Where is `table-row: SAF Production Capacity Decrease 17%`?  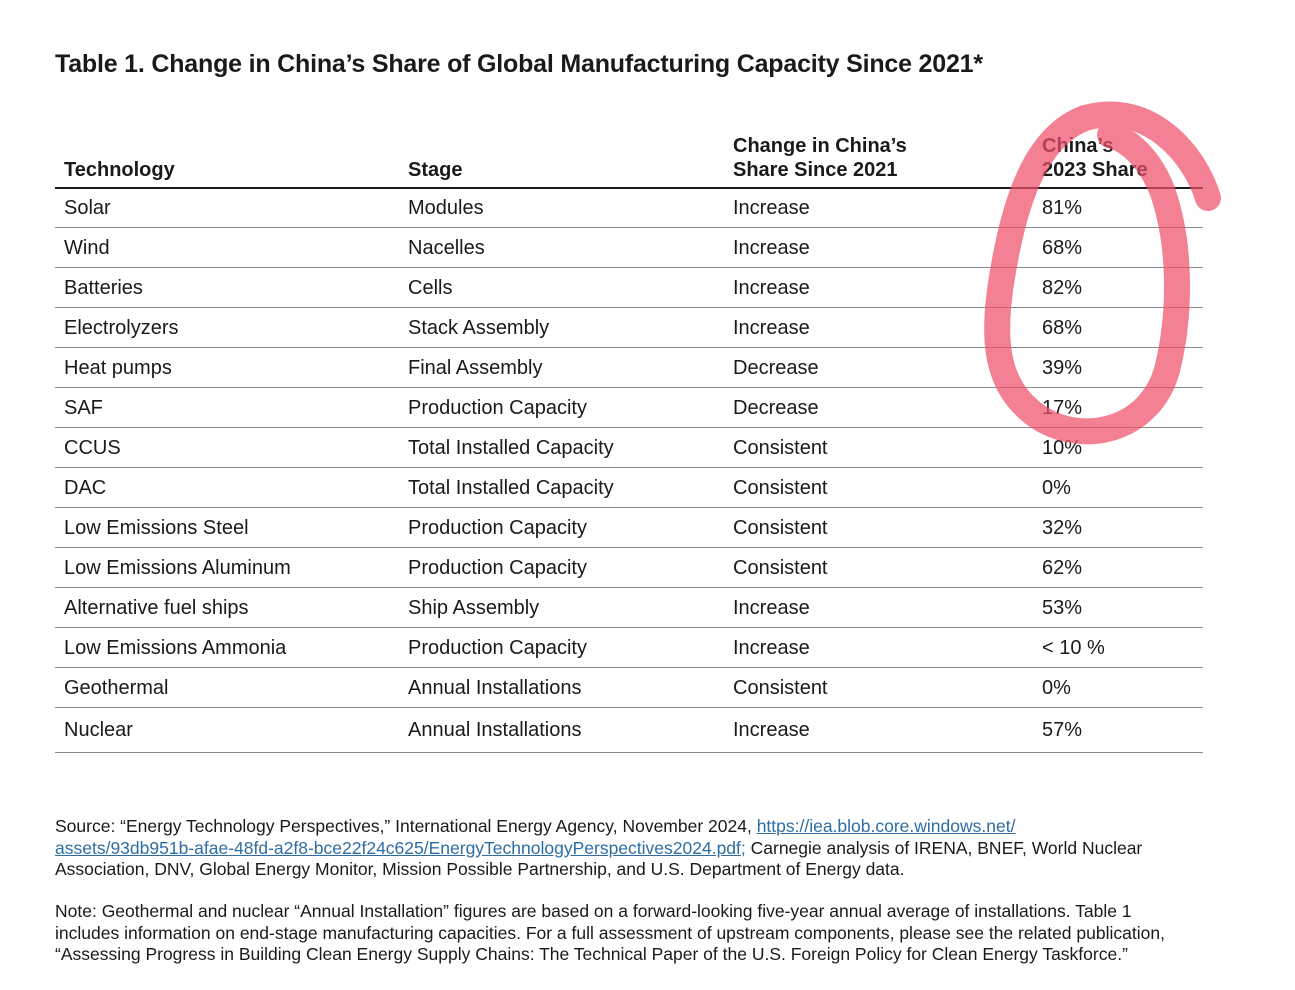 table-row: SAF Production Capacity Decrease 17% is located at coordinates (629, 407).